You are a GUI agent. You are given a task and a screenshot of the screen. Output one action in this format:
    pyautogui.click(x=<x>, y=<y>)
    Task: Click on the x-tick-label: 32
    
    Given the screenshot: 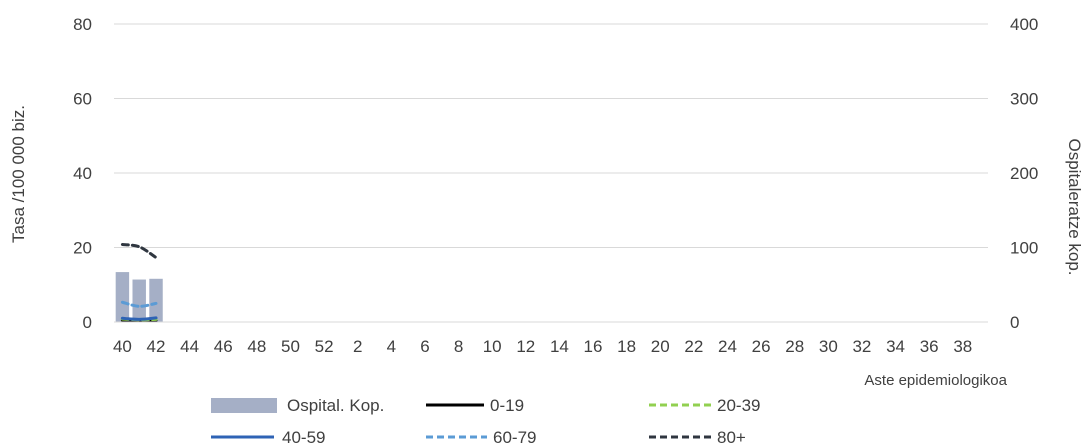 What is the action you would take?
    pyautogui.click(x=861, y=346)
    